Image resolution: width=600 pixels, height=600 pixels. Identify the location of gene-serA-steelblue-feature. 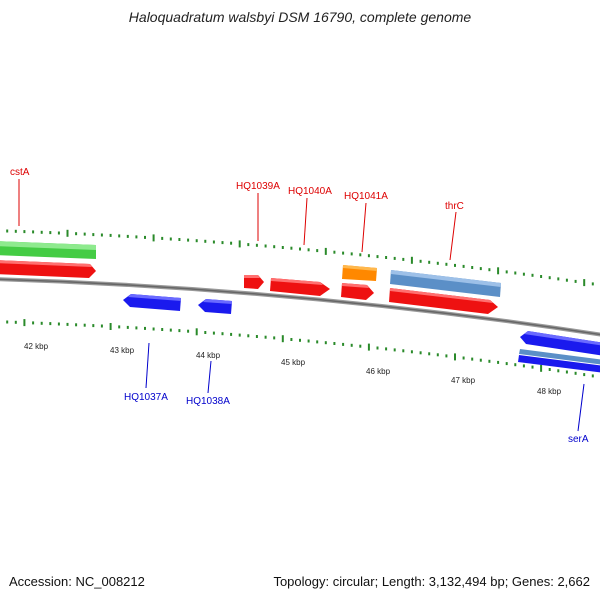
(559, 357).